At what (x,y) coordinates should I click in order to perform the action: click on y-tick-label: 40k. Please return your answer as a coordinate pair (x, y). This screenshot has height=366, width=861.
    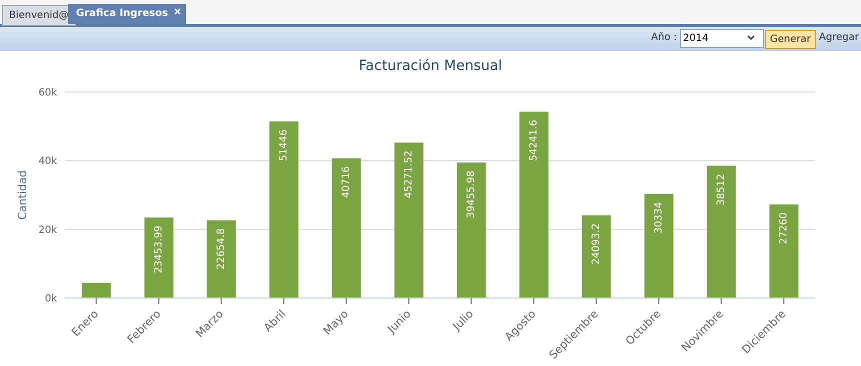
    Looking at the image, I should click on (48, 162).